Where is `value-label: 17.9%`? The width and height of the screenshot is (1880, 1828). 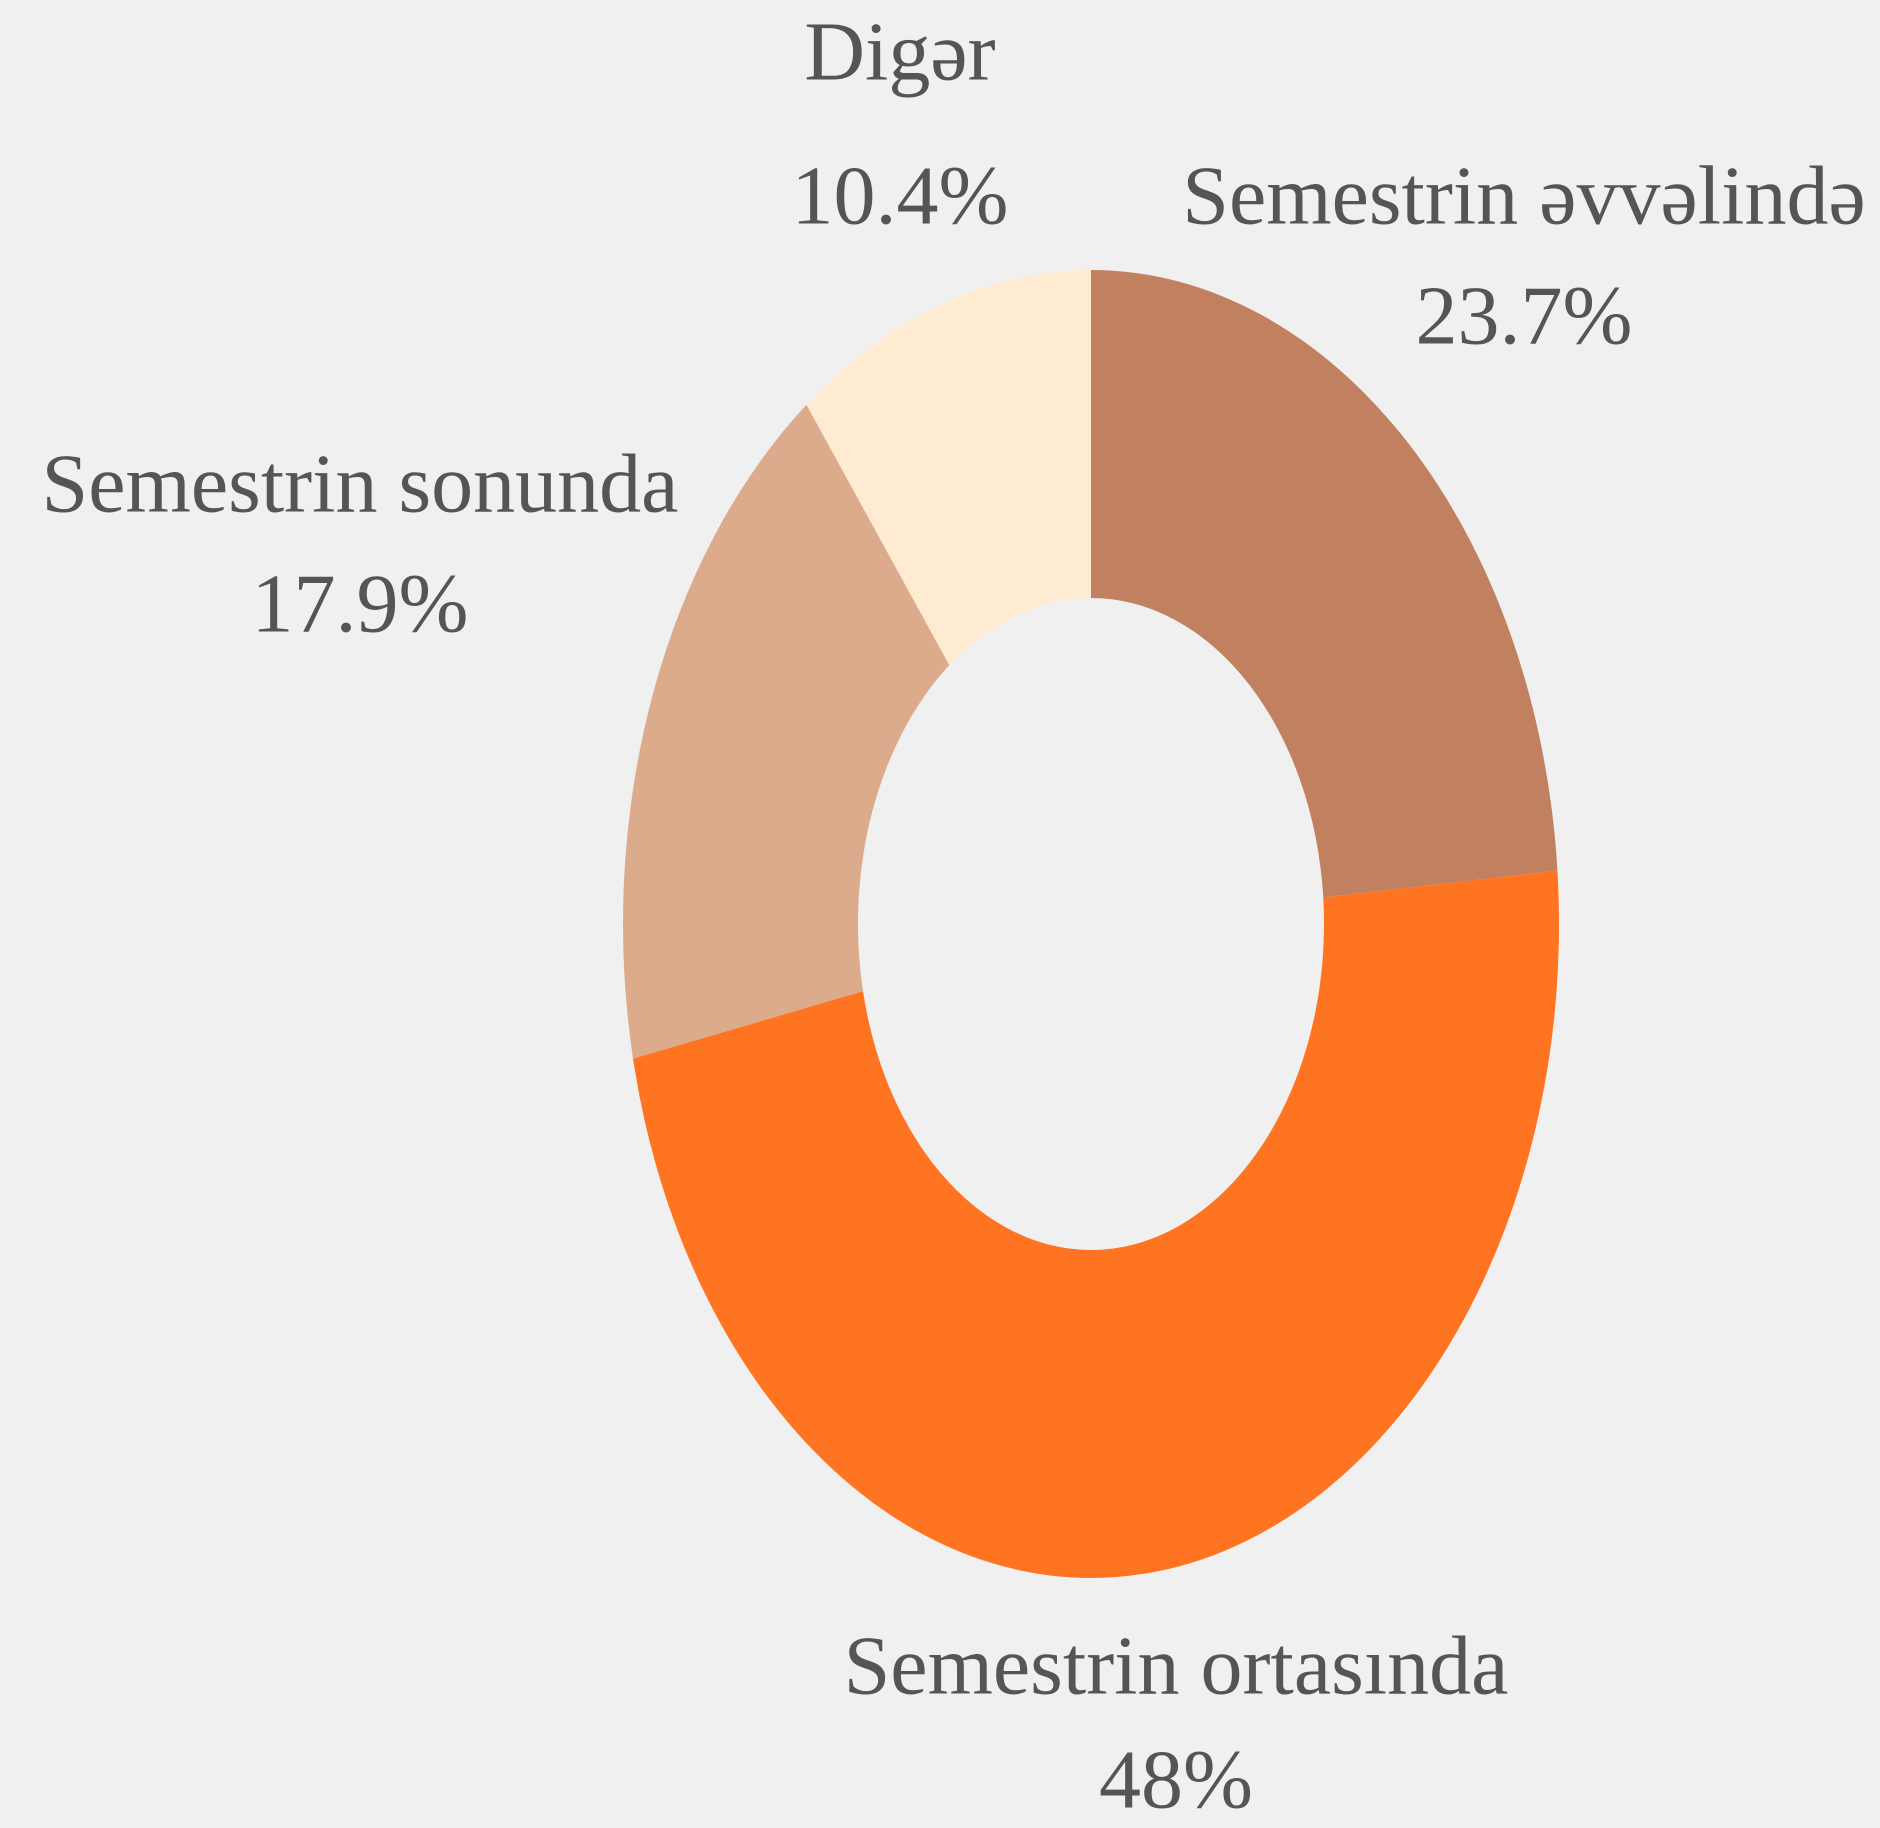
value-label: 17.9% is located at coordinates (360, 603).